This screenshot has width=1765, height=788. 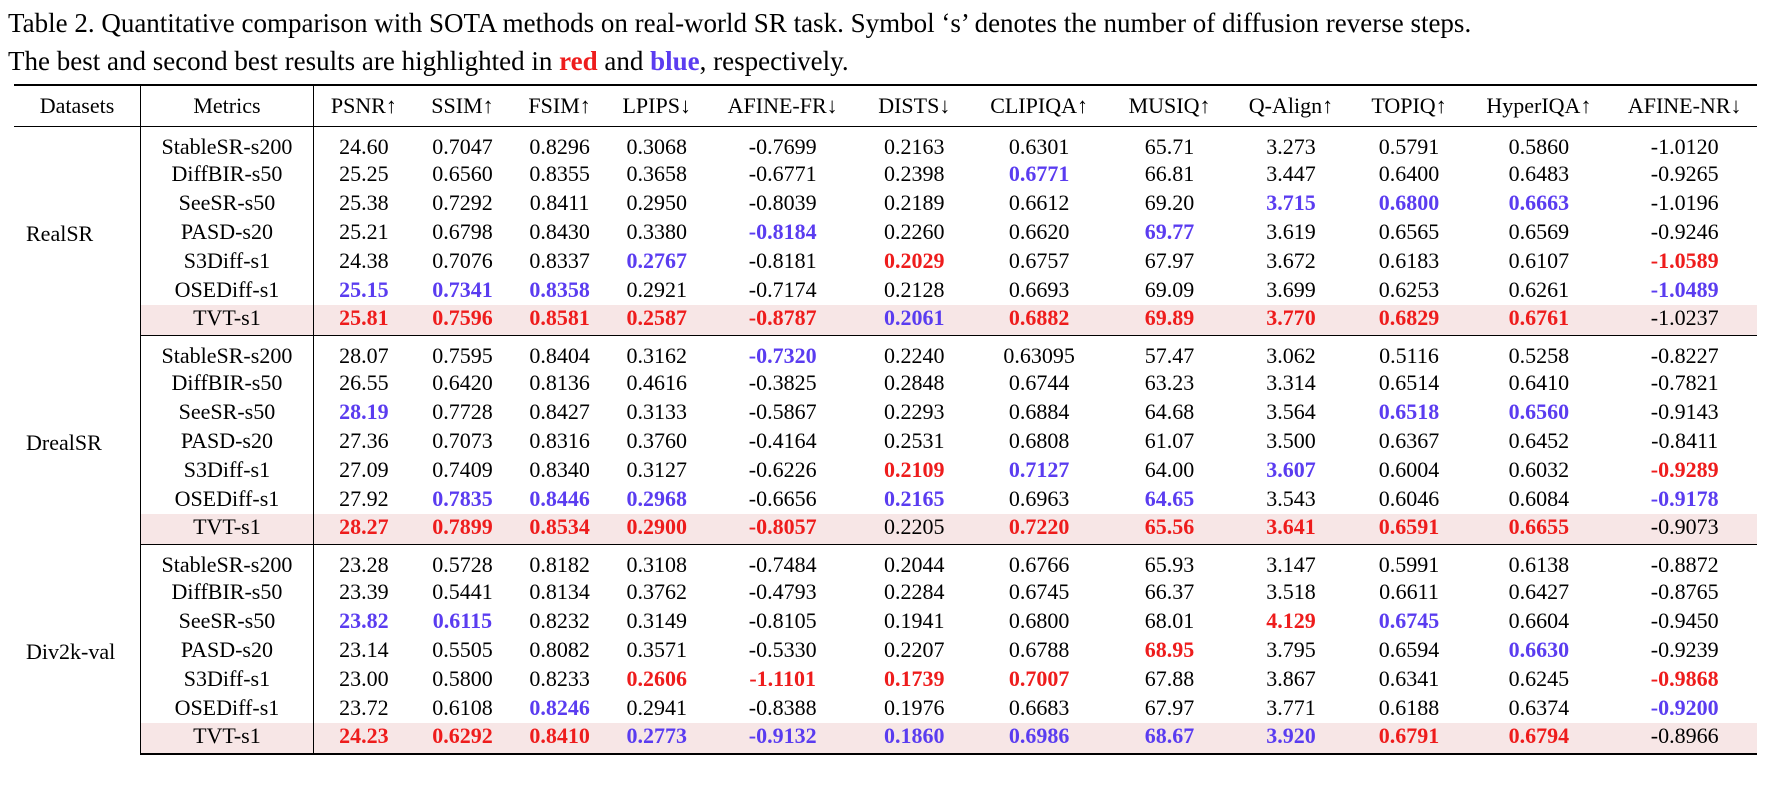 I want to click on metric-value-cell: 0.1739, so click(x=914, y=678).